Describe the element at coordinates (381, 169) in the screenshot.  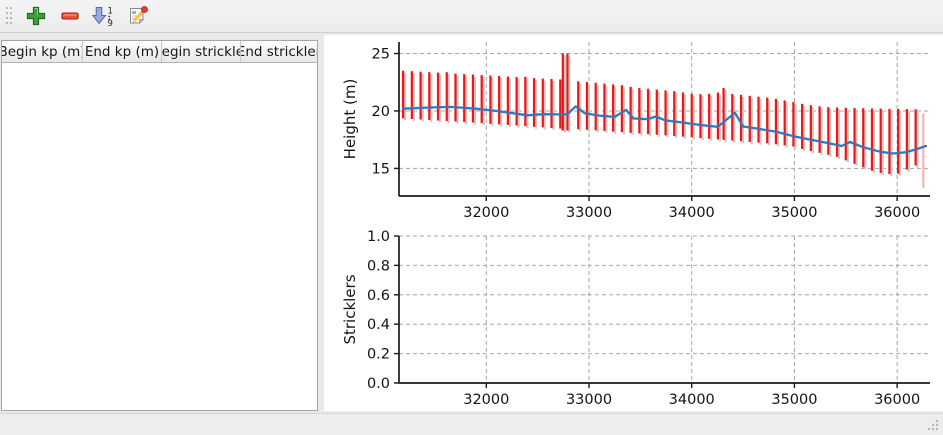
I see `svg-text: 15` at that location.